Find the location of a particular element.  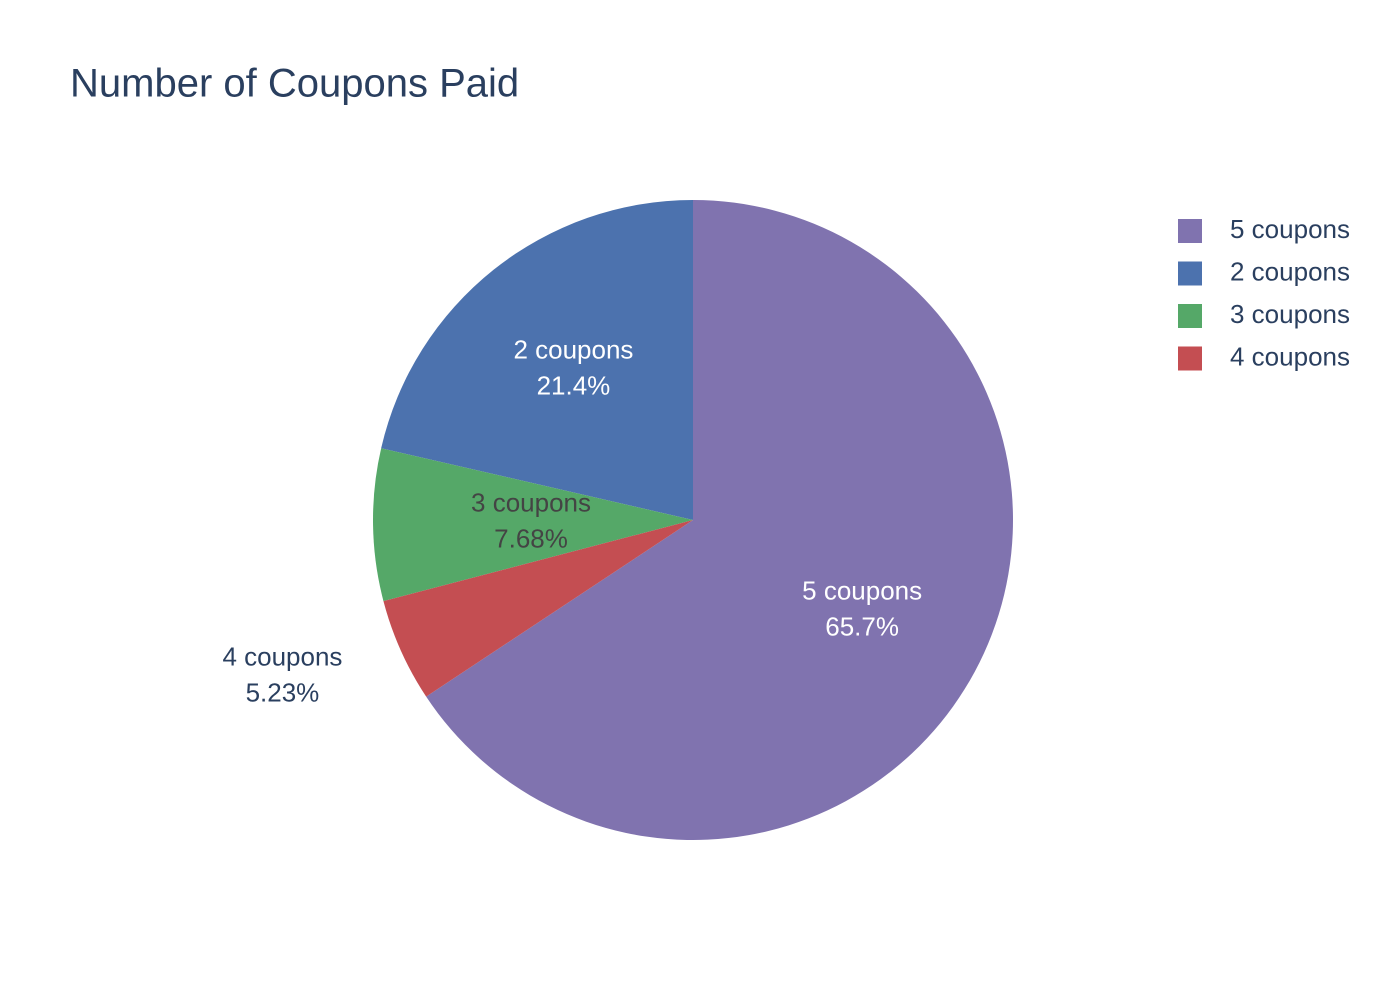

slice-label: 5 coupons is located at coordinates (862, 591).